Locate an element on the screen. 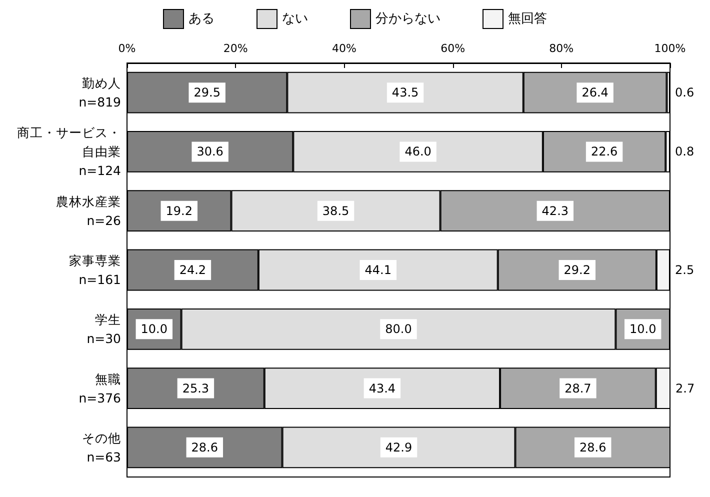 The image size is (710, 497). y-tick-label: 学生 n=30 is located at coordinates (104, 329).